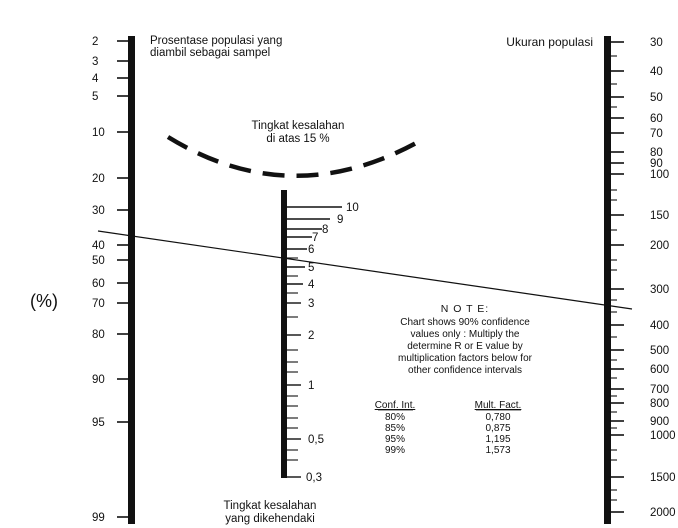 This screenshot has height=528, width=678. Describe the element at coordinates (311, 285) in the screenshot. I see `middle-tick-label: 4` at that location.